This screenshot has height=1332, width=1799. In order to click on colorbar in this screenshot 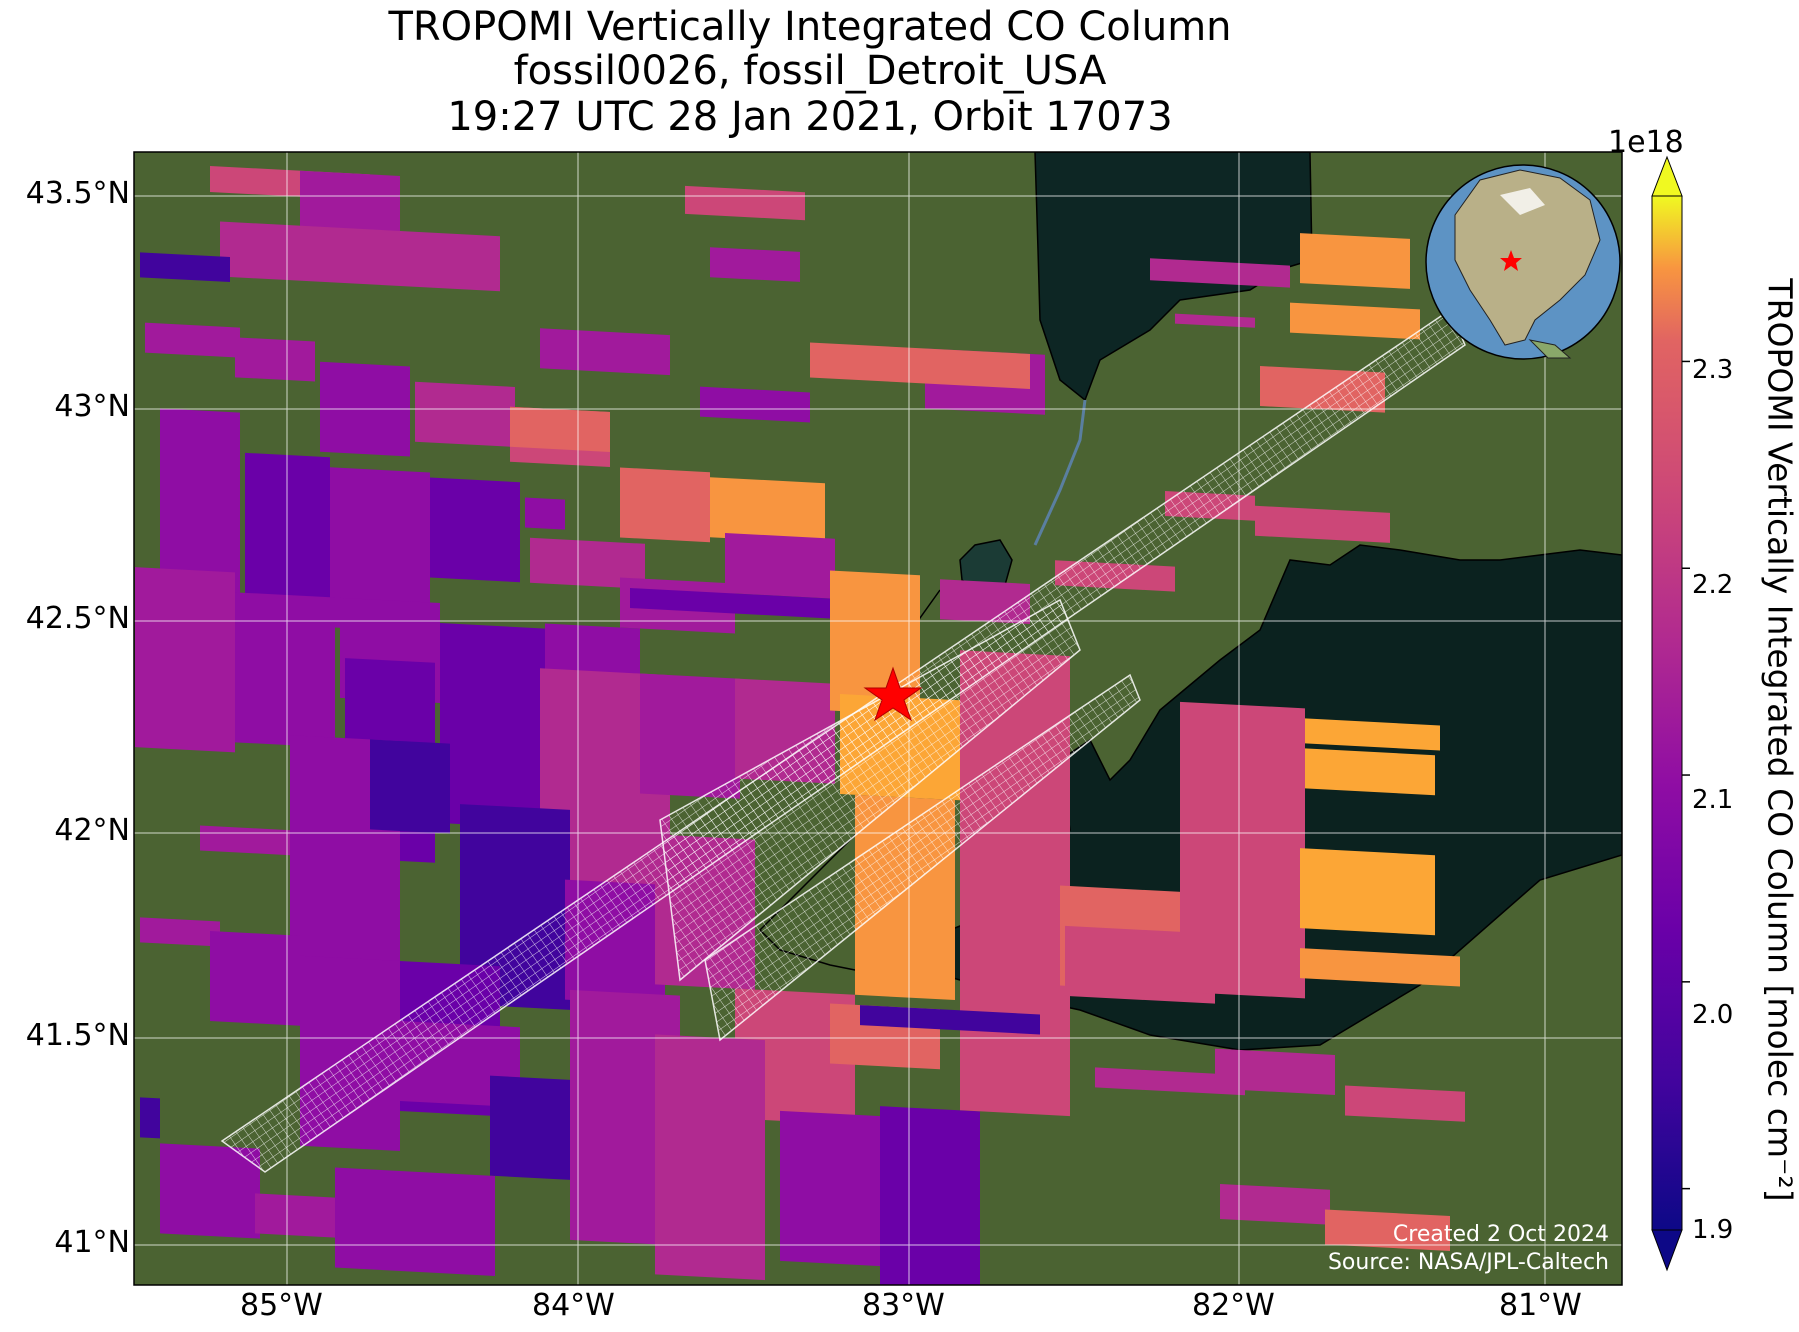, I will do `click(1670, 713)`.